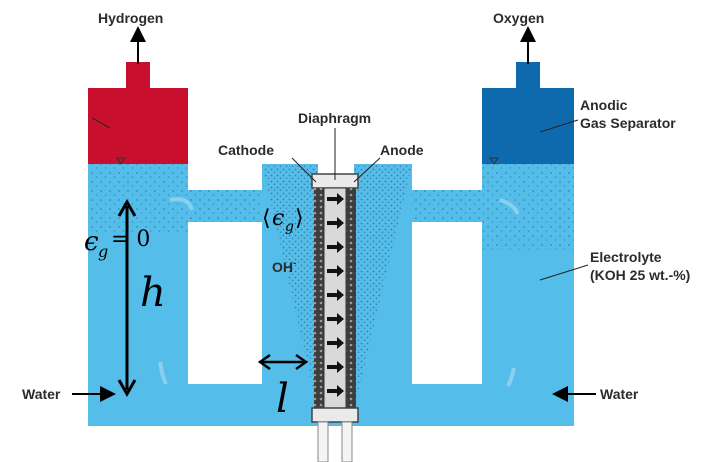 The width and height of the screenshot is (715, 462). What do you see at coordinates (528, 244) in the screenshot?
I see `oxygen-separator` at bounding box center [528, 244].